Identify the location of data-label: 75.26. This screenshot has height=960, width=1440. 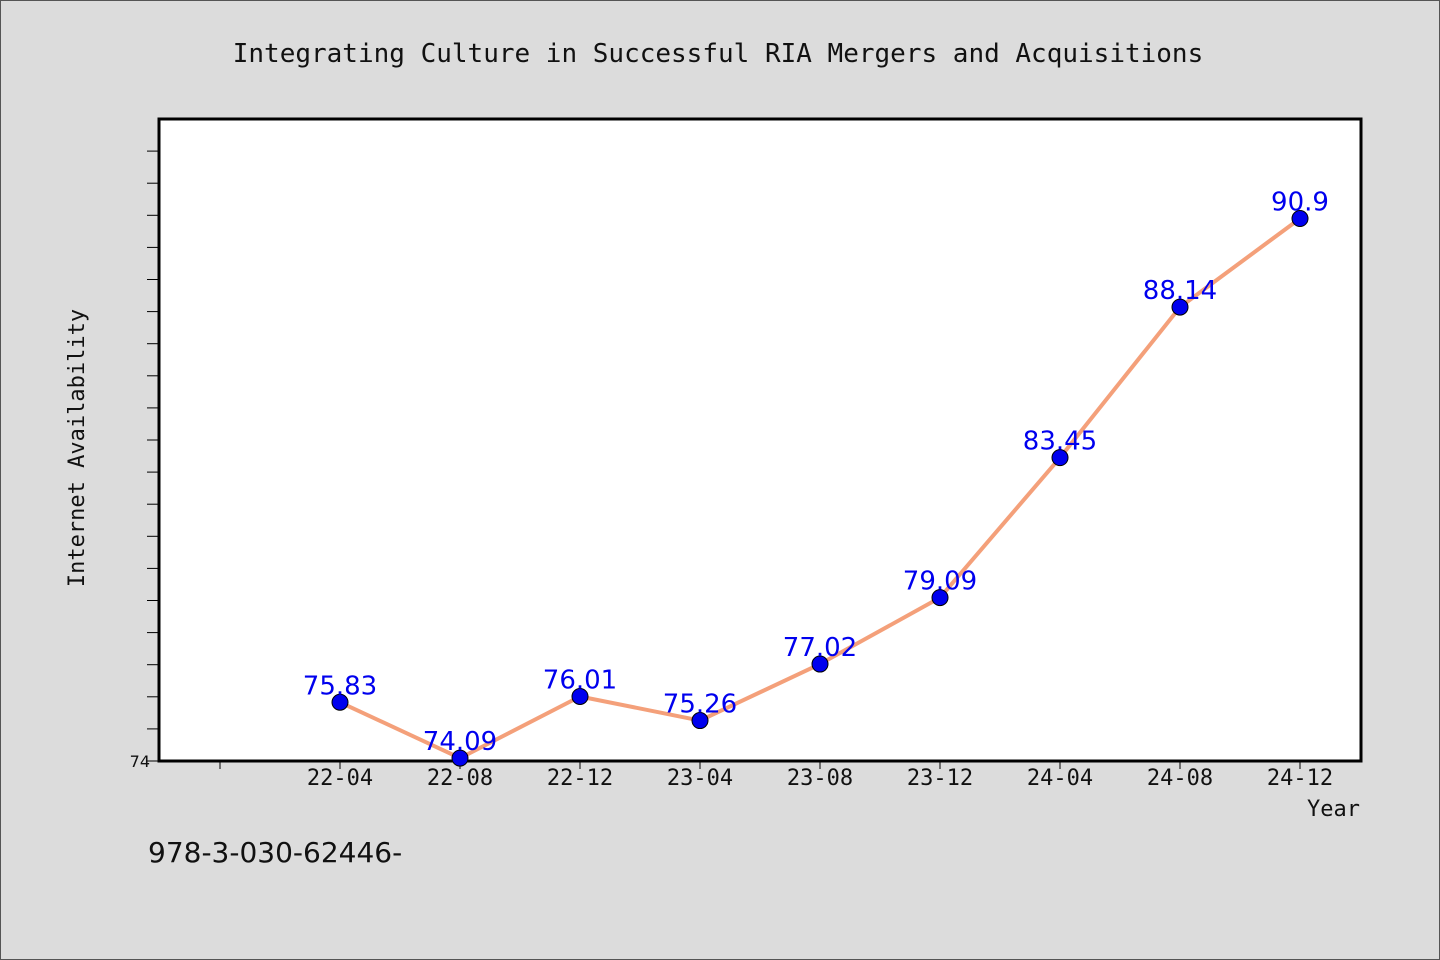
(700, 705).